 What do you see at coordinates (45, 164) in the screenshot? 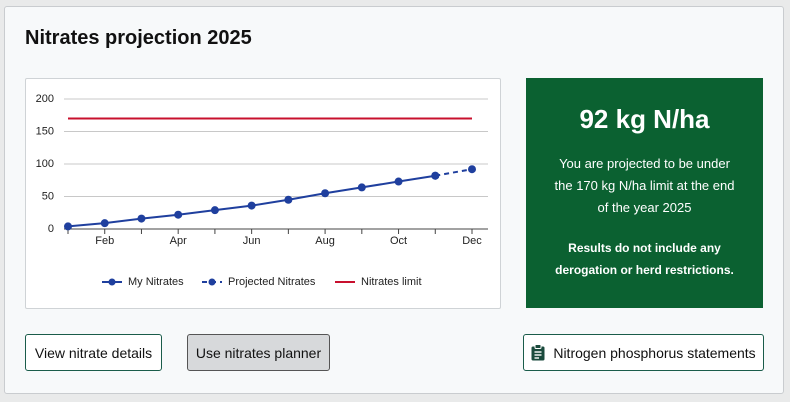
I see `y-tick-label: 100` at bounding box center [45, 164].